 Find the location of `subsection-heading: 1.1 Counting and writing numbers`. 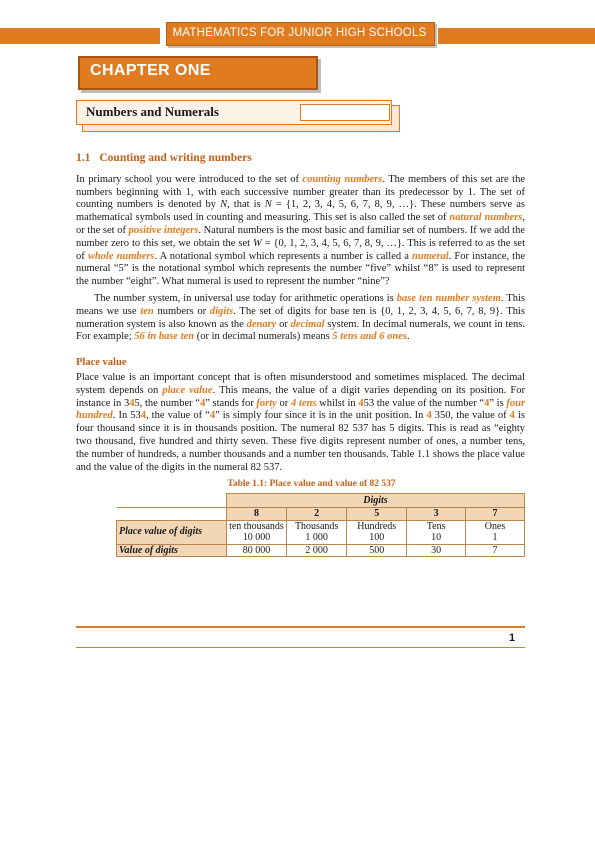

subsection-heading: 1.1 Counting and writing numbers is located at coordinates (300, 158).